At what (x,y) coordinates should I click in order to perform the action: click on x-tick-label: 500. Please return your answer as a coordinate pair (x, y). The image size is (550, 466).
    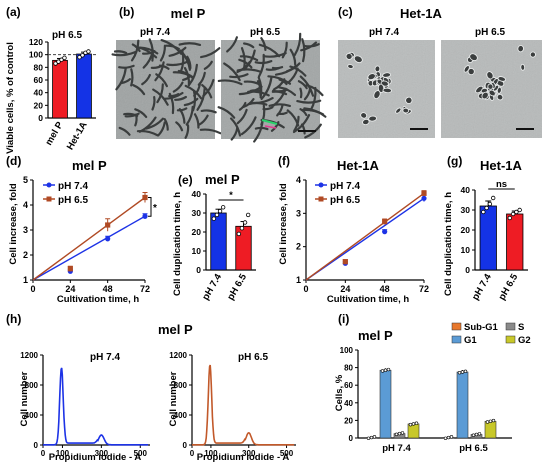
    Looking at the image, I should click on (141, 453).